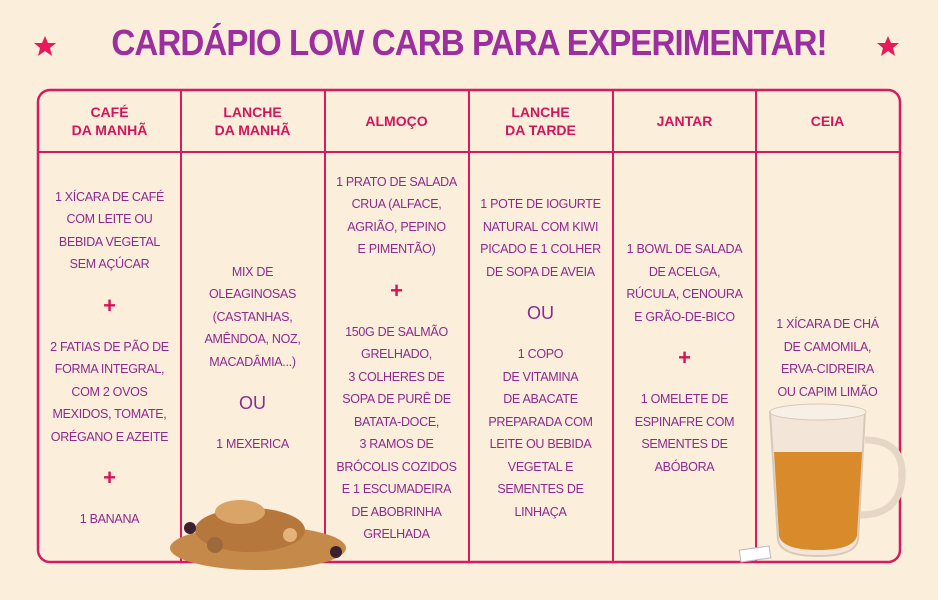  I want to click on menu-line: MEXIDOS, TOMATE,, so click(109, 414).